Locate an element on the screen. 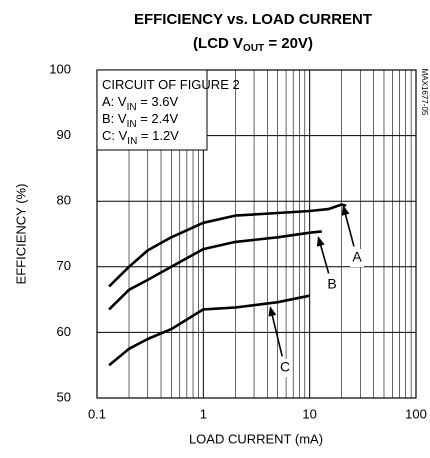 This screenshot has width=430, height=458. y-tick-label: 90 is located at coordinates (64, 134).